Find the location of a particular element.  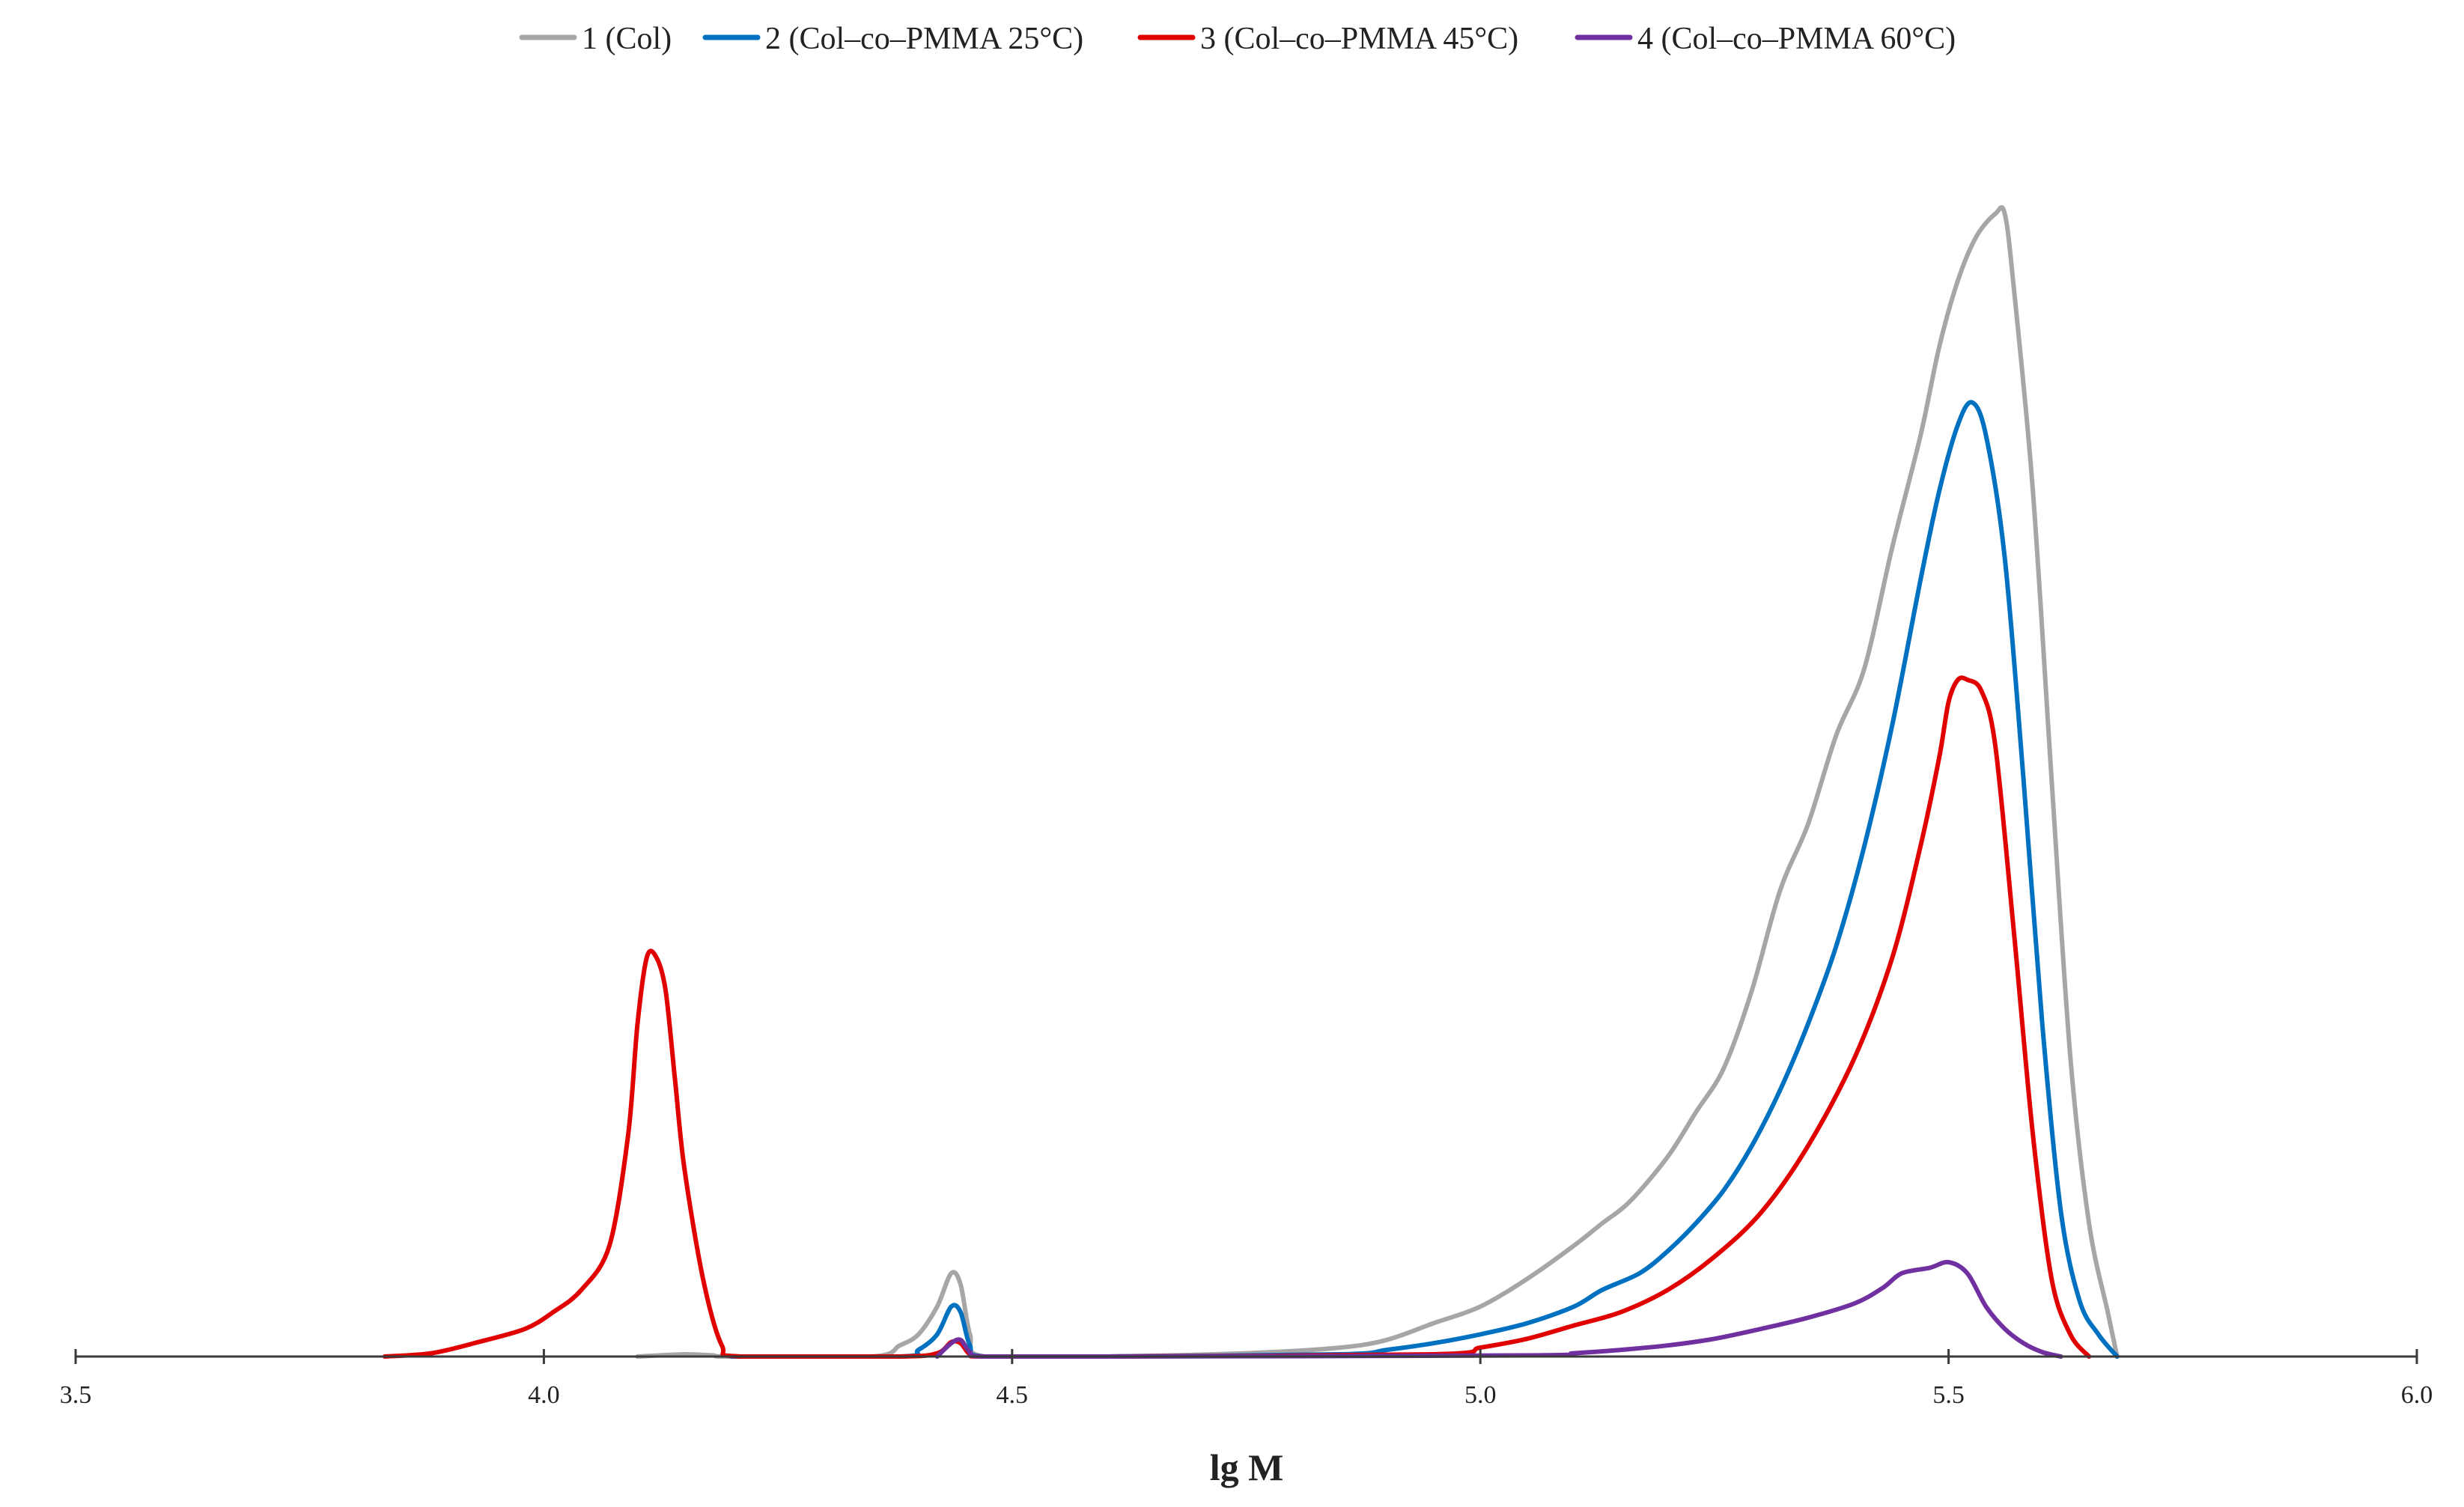

x-tick-label: 4.5 is located at coordinates (1013, 1395).